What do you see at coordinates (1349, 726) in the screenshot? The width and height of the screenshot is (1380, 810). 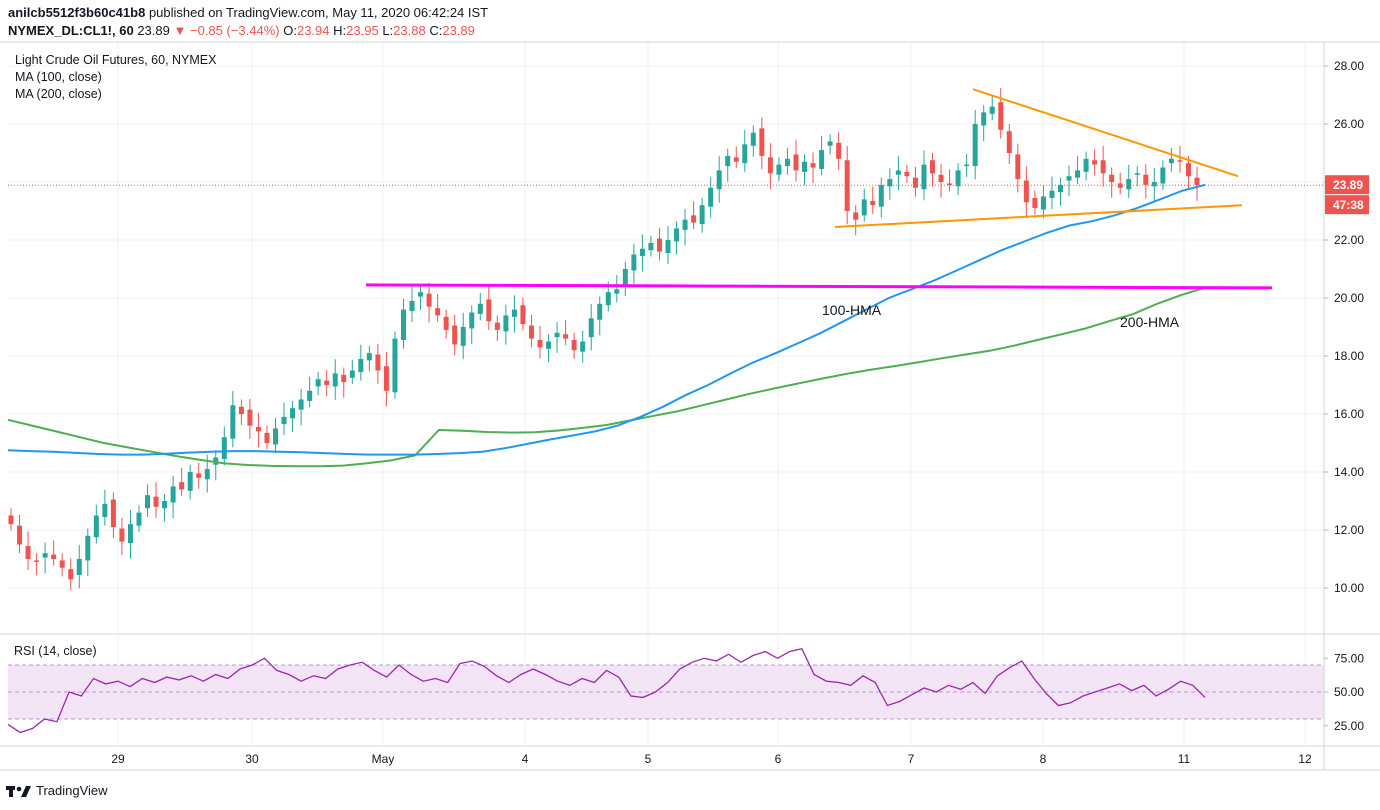 I see `rsi-tick: 25.00` at bounding box center [1349, 726].